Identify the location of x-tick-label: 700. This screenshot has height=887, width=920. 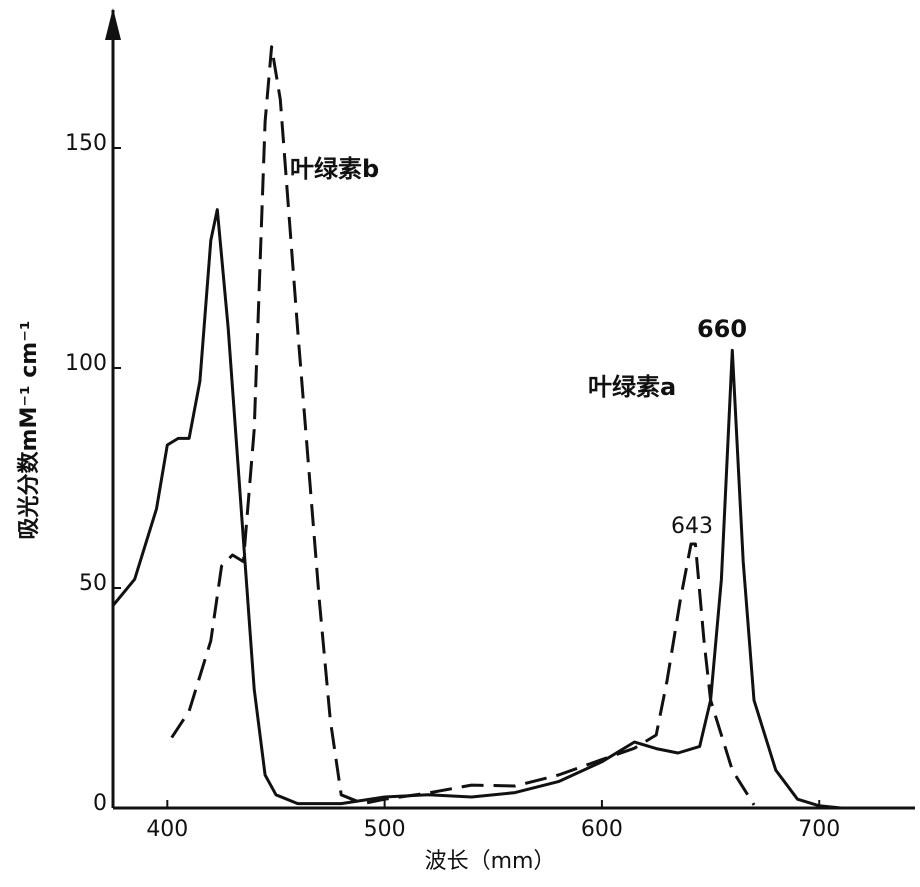
(819, 829).